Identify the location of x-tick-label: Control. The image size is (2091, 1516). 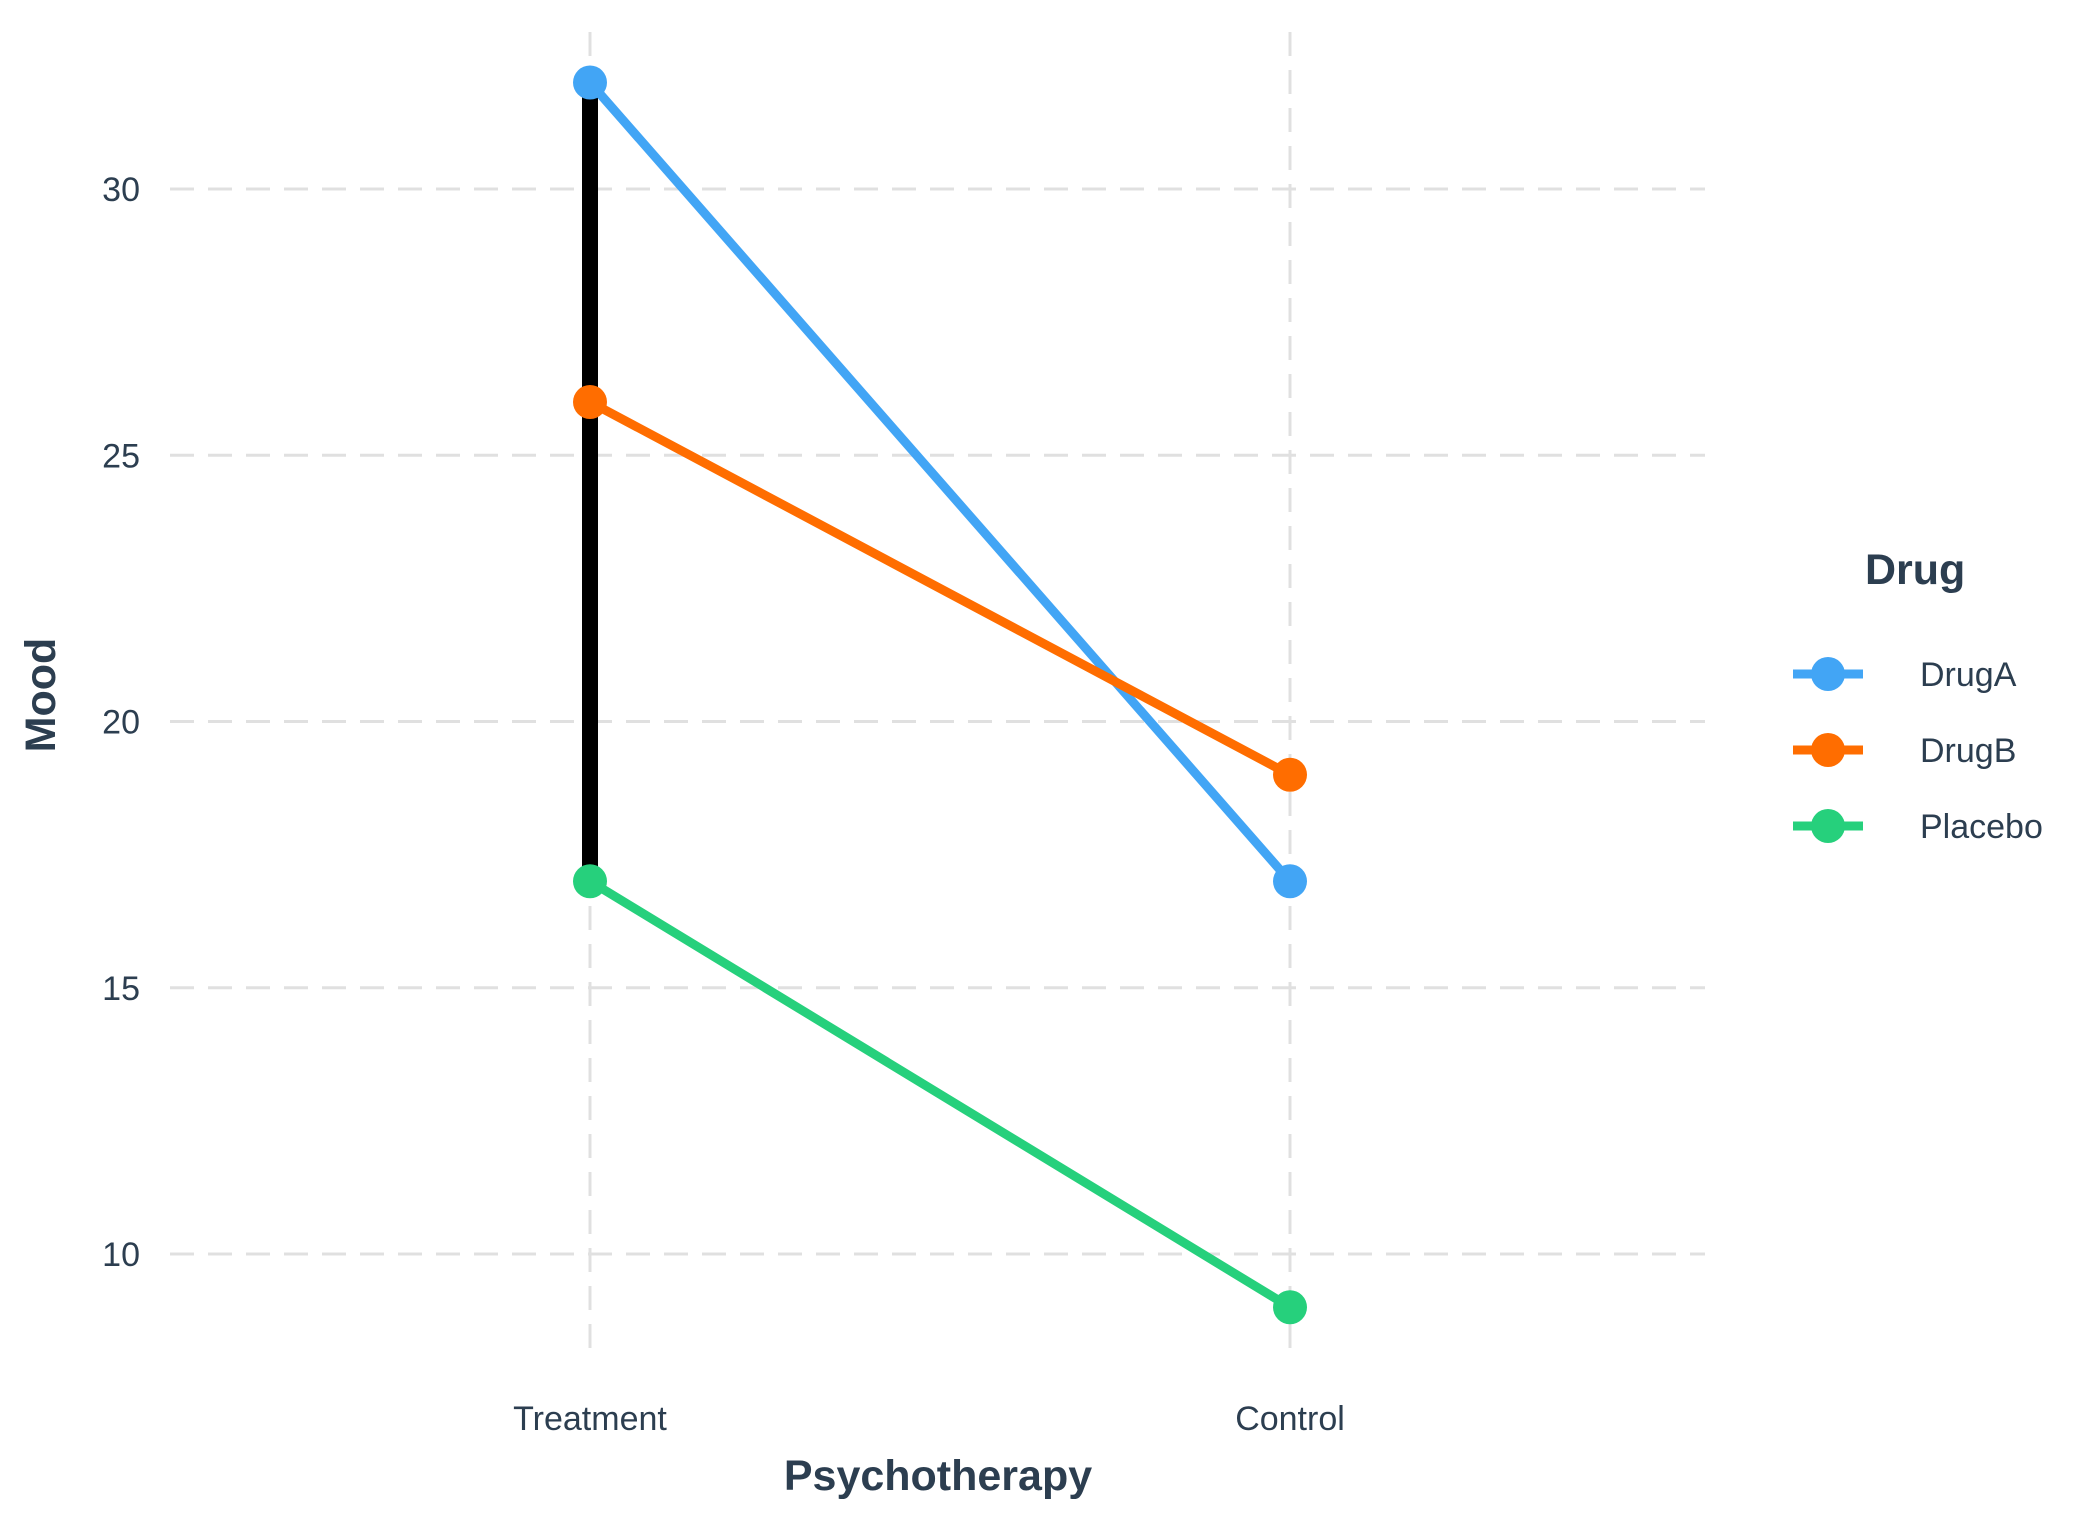
(1290, 1419).